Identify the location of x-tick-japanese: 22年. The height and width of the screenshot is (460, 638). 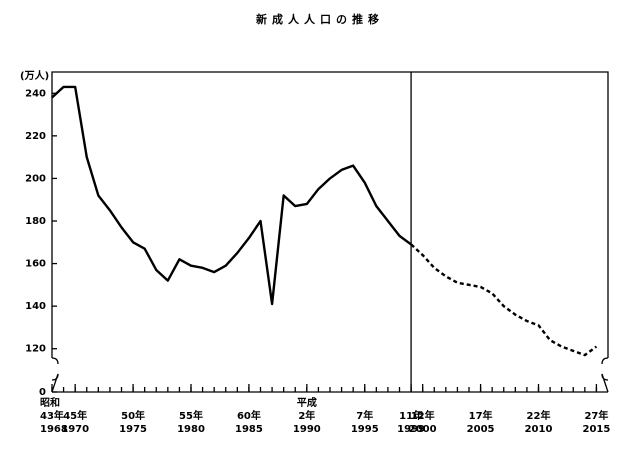
(539, 415).